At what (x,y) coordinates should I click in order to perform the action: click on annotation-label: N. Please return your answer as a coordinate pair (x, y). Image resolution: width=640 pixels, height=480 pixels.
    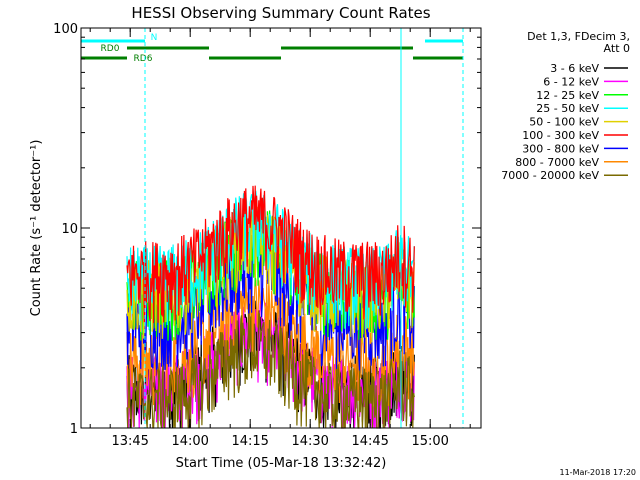
    Looking at the image, I should click on (154, 38).